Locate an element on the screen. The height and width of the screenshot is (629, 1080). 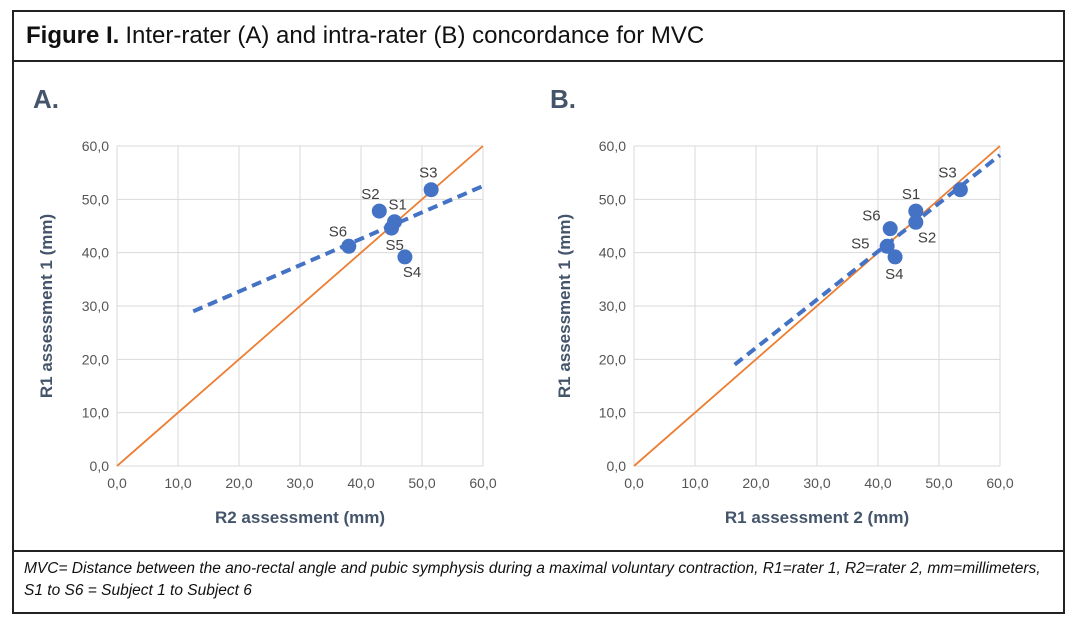
panel-b-y-tick: 60,0 is located at coordinates (612, 146).